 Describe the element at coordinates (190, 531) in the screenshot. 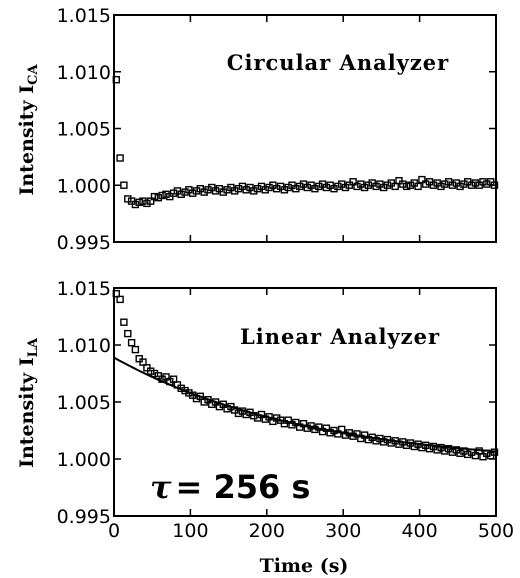

I see `x-tick-label: 100` at that location.